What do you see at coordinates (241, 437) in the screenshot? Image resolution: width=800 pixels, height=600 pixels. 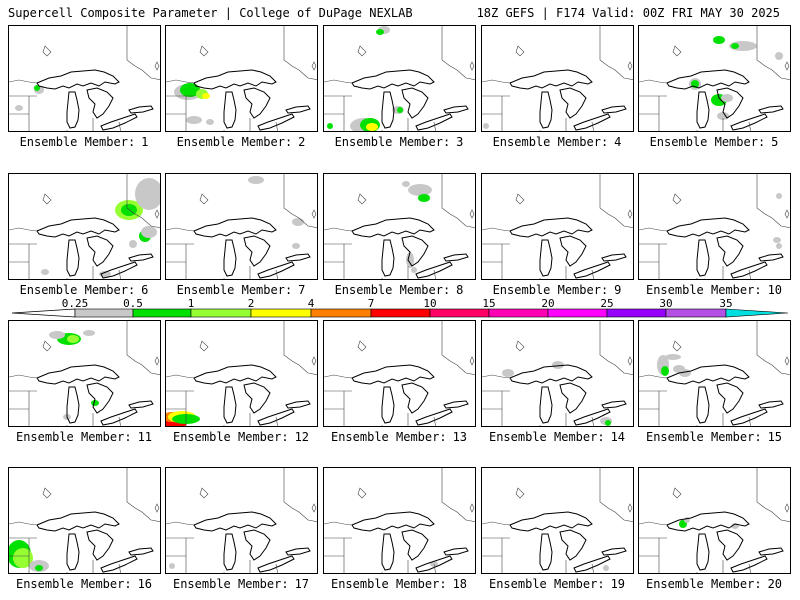 I see `ensemble-member-label: Ensemble Member: 12` at bounding box center [241, 437].